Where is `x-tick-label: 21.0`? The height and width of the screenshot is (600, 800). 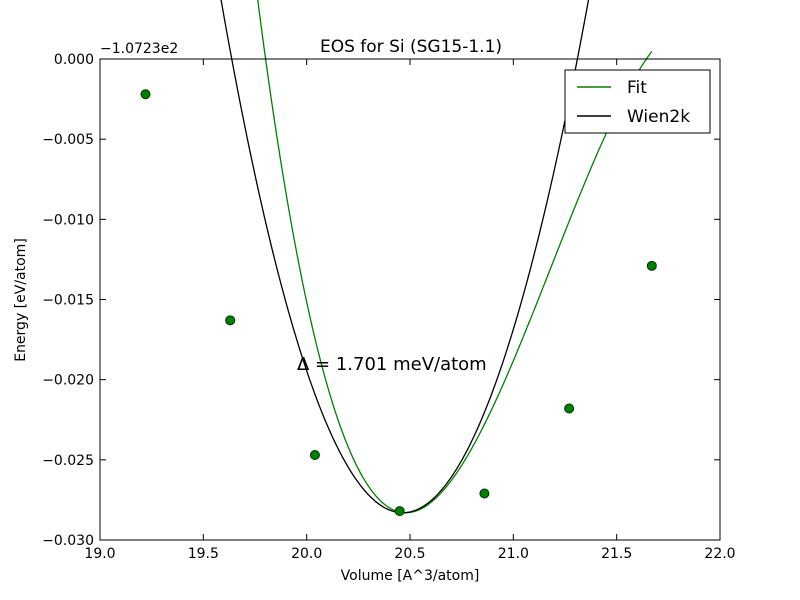
x-tick-label: 21.0 is located at coordinates (513, 554).